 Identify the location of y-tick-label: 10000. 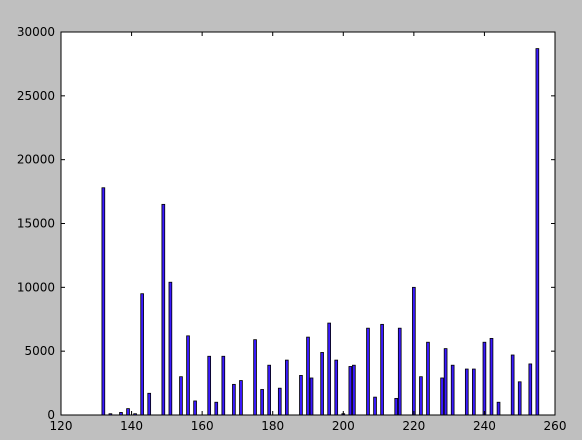
(36, 287).